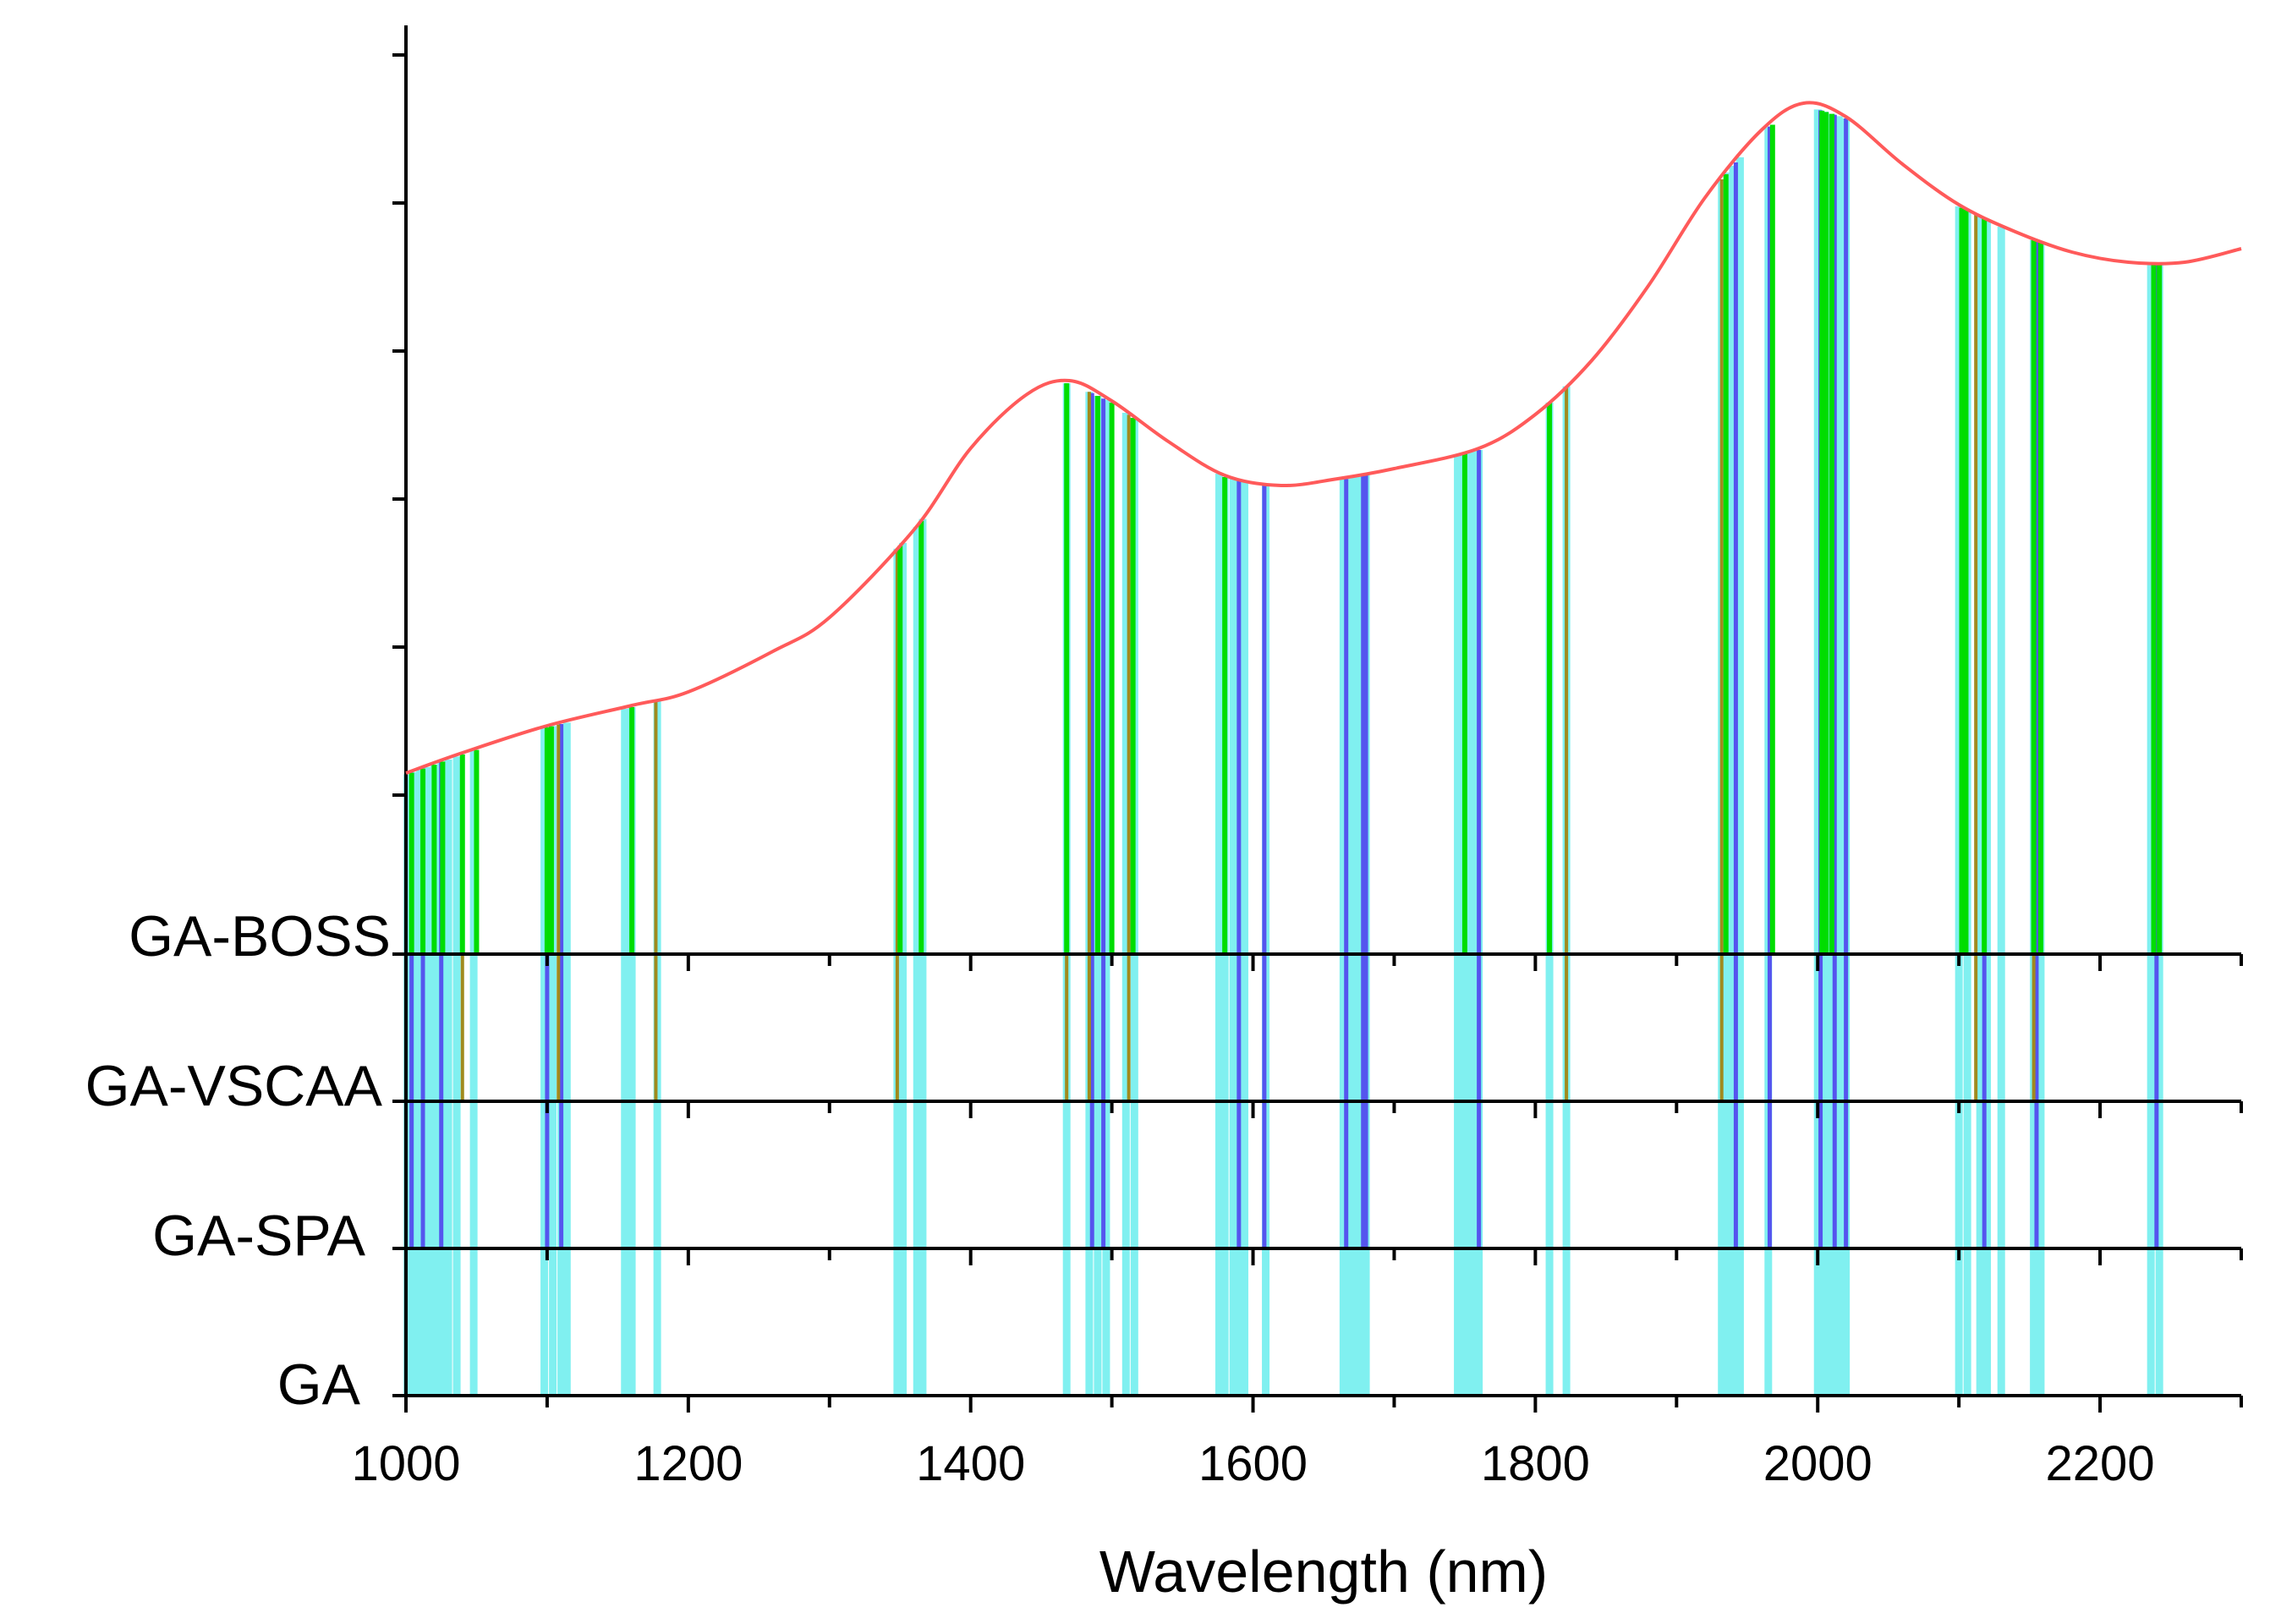 The width and height of the screenshot is (2270, 1624). What do you see at coordinates (405, 1464) in the screenshot?
I see `x-tick-label: 1000` at bounding box center [405, 1464].